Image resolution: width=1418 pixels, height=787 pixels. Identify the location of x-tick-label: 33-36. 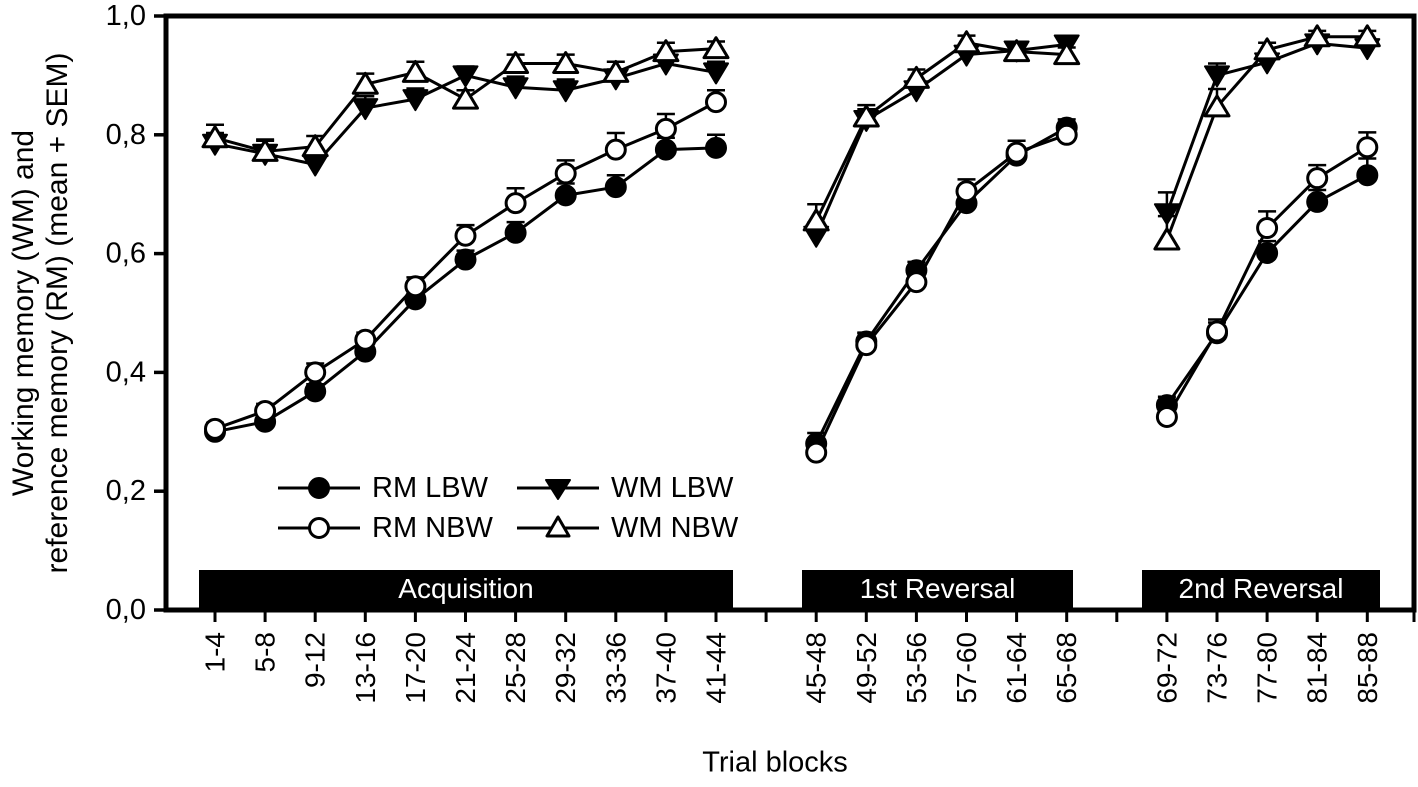
(615, 668).